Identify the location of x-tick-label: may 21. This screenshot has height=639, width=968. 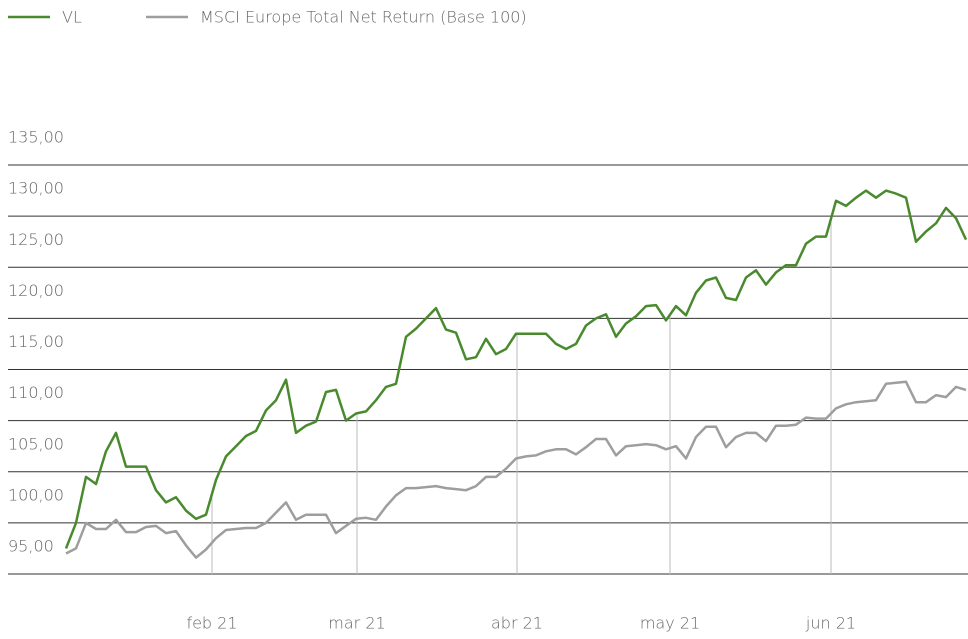
(670, 623).